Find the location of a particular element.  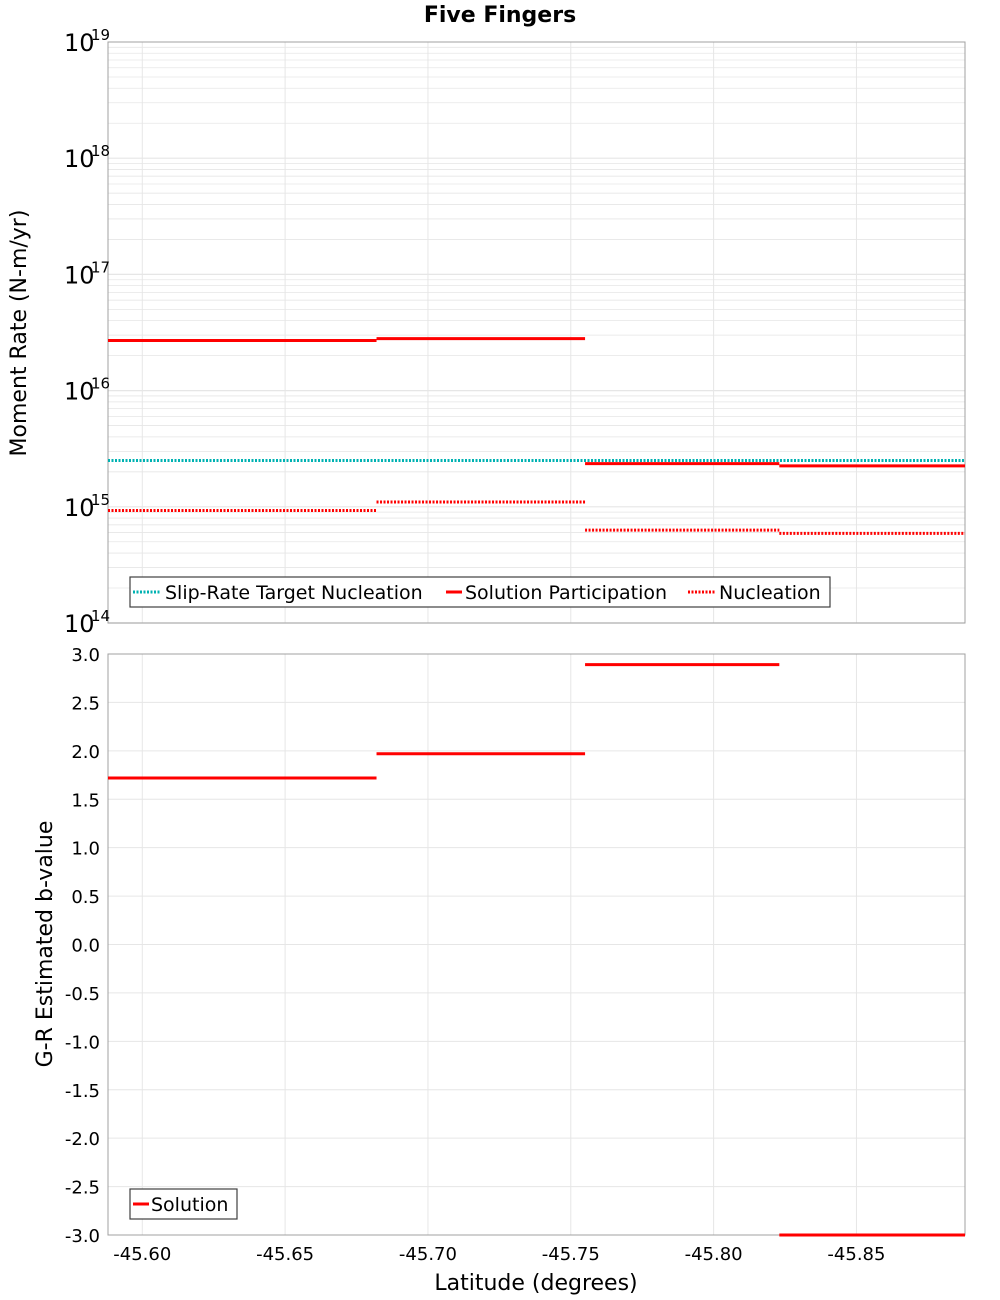

y-tick-exponent: 16 is located at coordinates (100, 384).